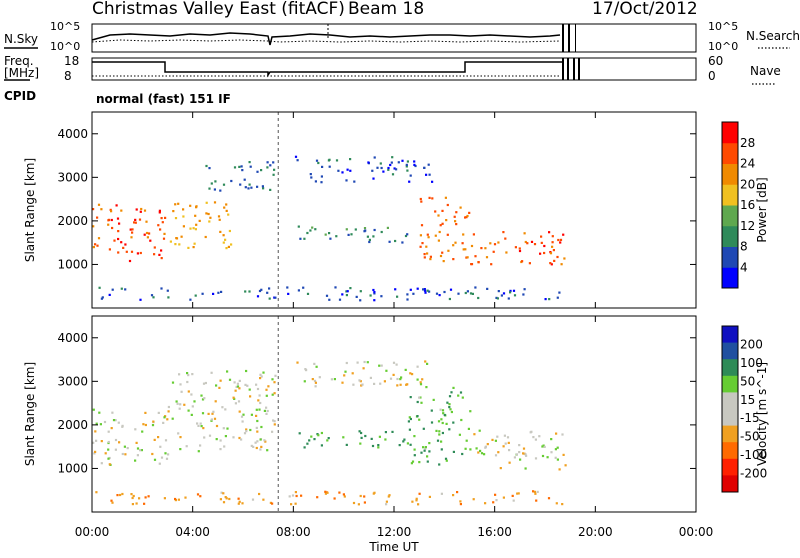  Describe the element at coordinates (753, 474) in the screenshot. I see `colorbar-tick-label: -200` at that location.